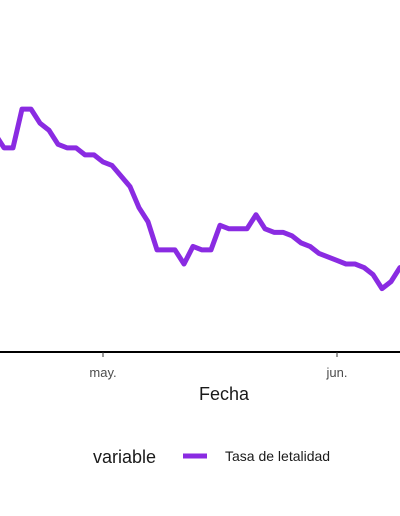  Describe the element at coordinates (124, 457) in the screenshot. I see `legend-title: variable` at that location.